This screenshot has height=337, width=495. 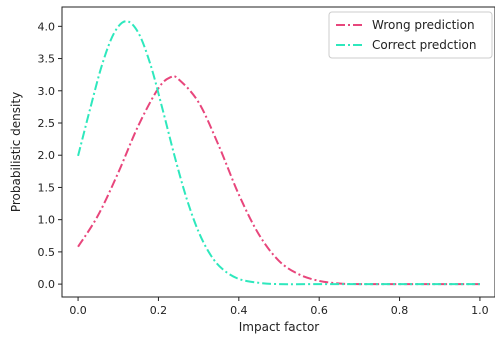 What do you see at coordinates (78, 310) in the screenshot?
I see `x-tick-label: 0.0` at bounding box center [78, 310].